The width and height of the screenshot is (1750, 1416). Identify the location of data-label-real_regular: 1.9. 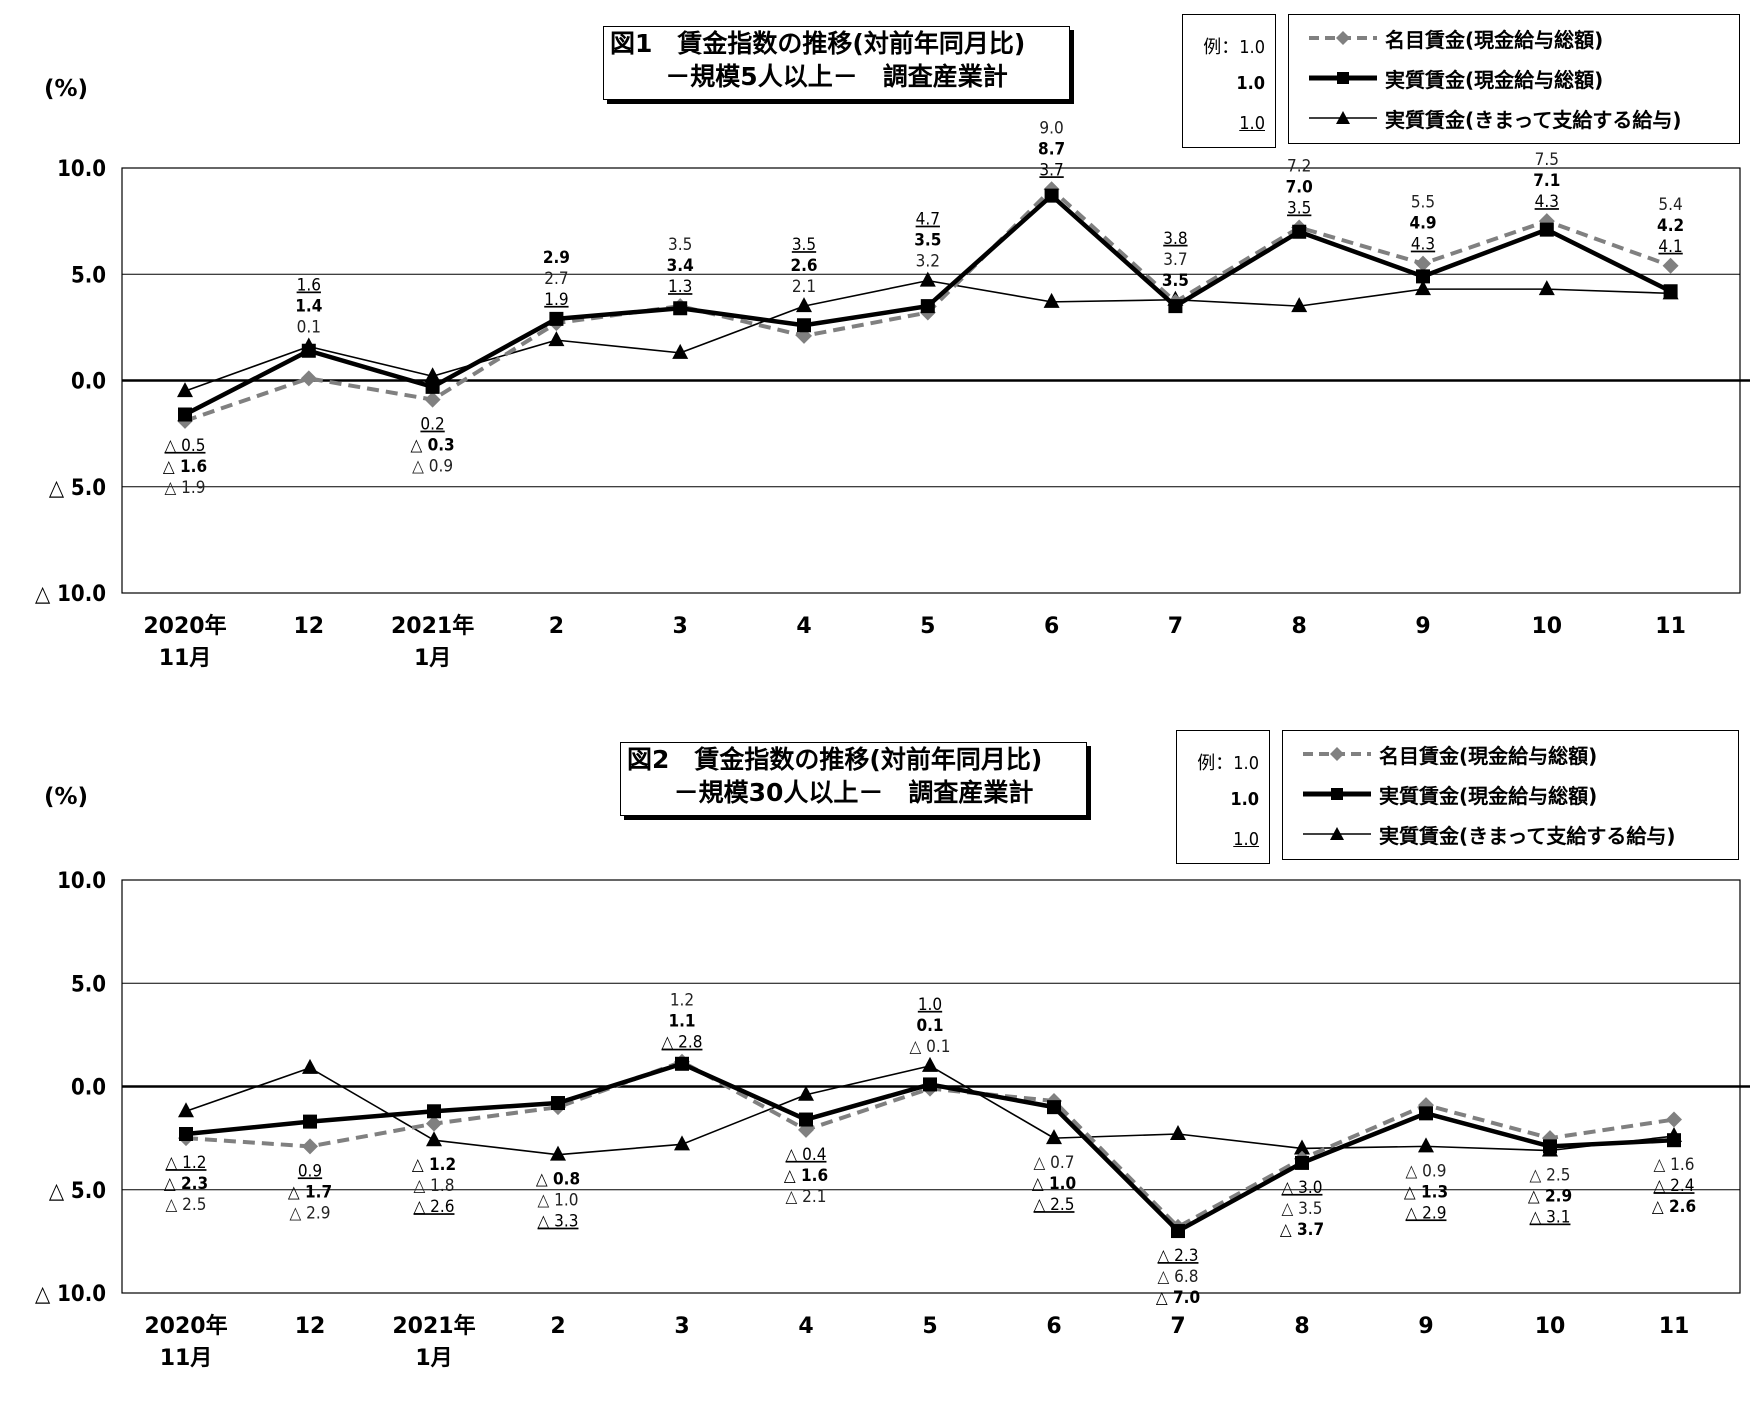
(556, 300).